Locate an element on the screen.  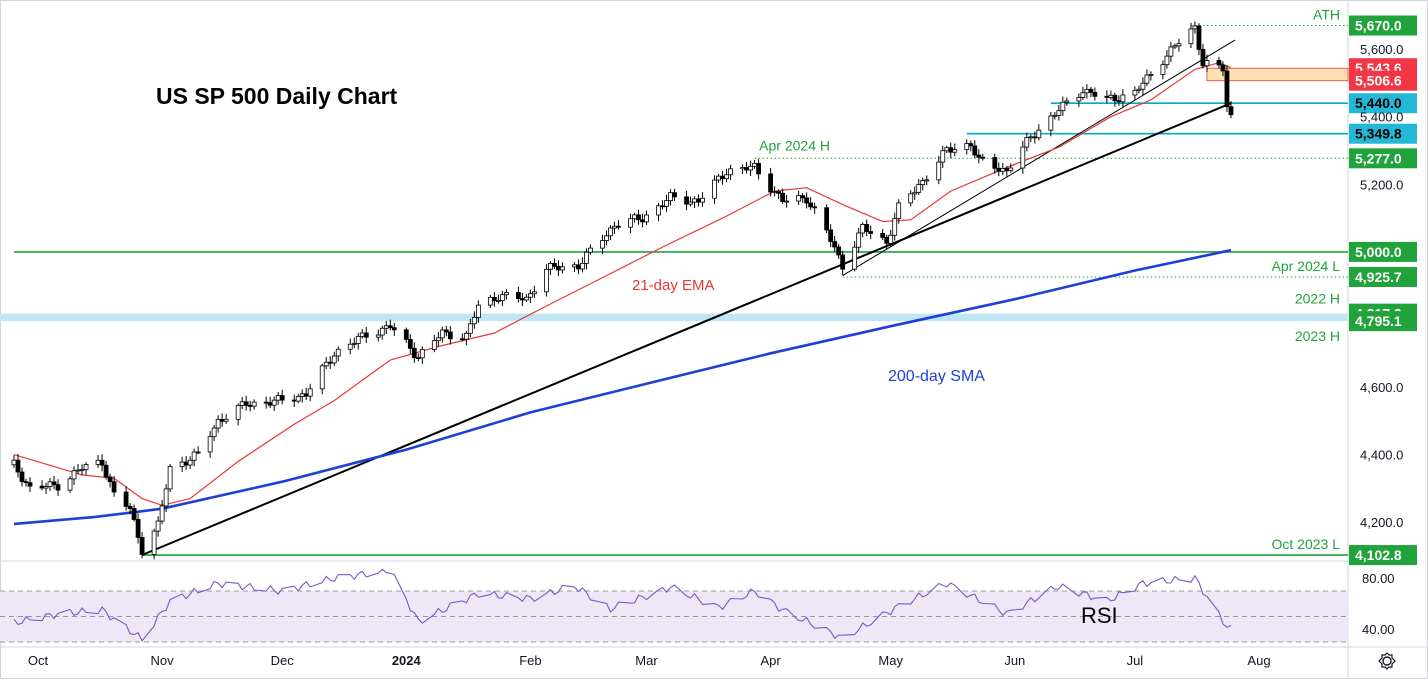
time-tick-label: Nov is located at coordinates (163, 660).